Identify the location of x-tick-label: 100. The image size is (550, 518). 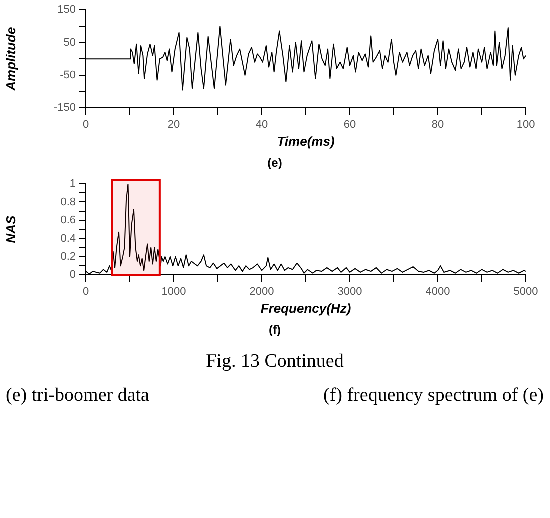
(526, 124).